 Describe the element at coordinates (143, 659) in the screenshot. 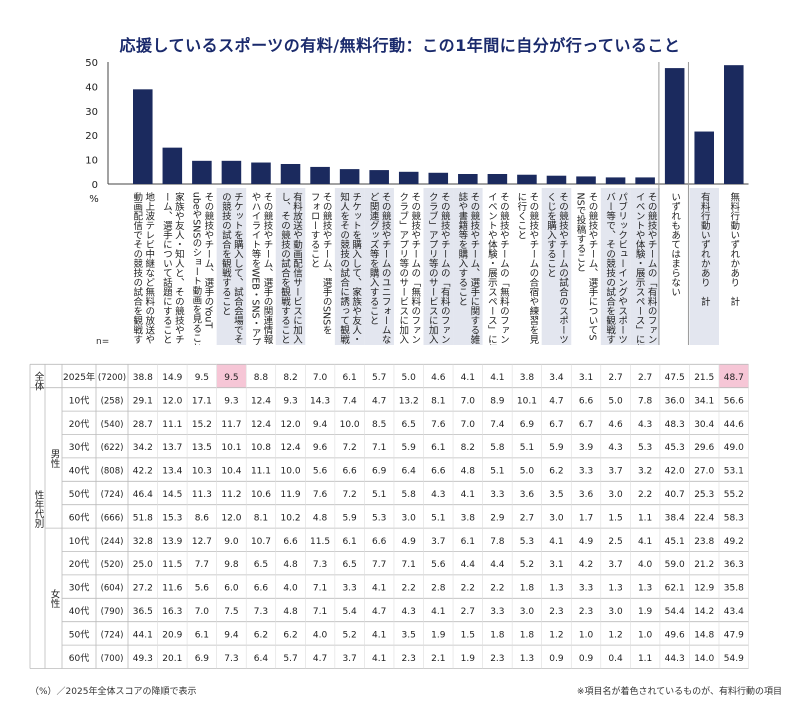

I see `table-cell: 49.3` at that location.